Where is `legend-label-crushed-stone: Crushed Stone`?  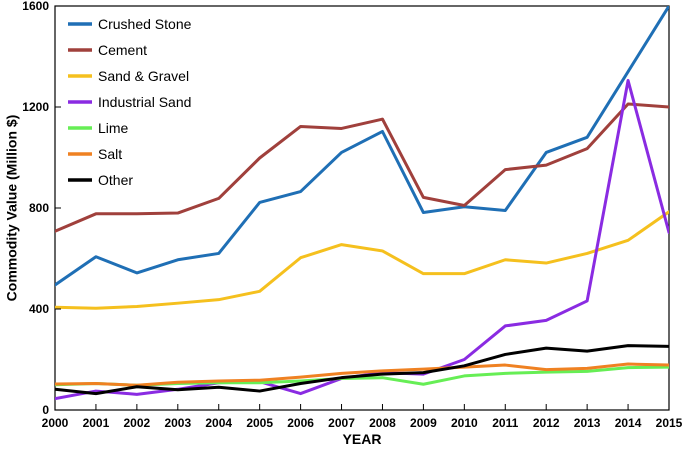 legend-label-crushed-stone: Crushed Stone is located at coordinates (145, 24).